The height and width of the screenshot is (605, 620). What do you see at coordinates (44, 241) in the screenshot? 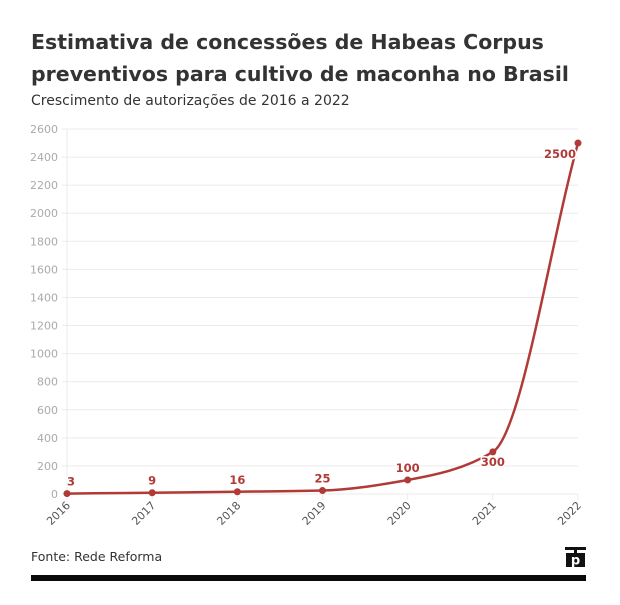
I see `y-tick-label: 1800` at bounding box center [44, 241].